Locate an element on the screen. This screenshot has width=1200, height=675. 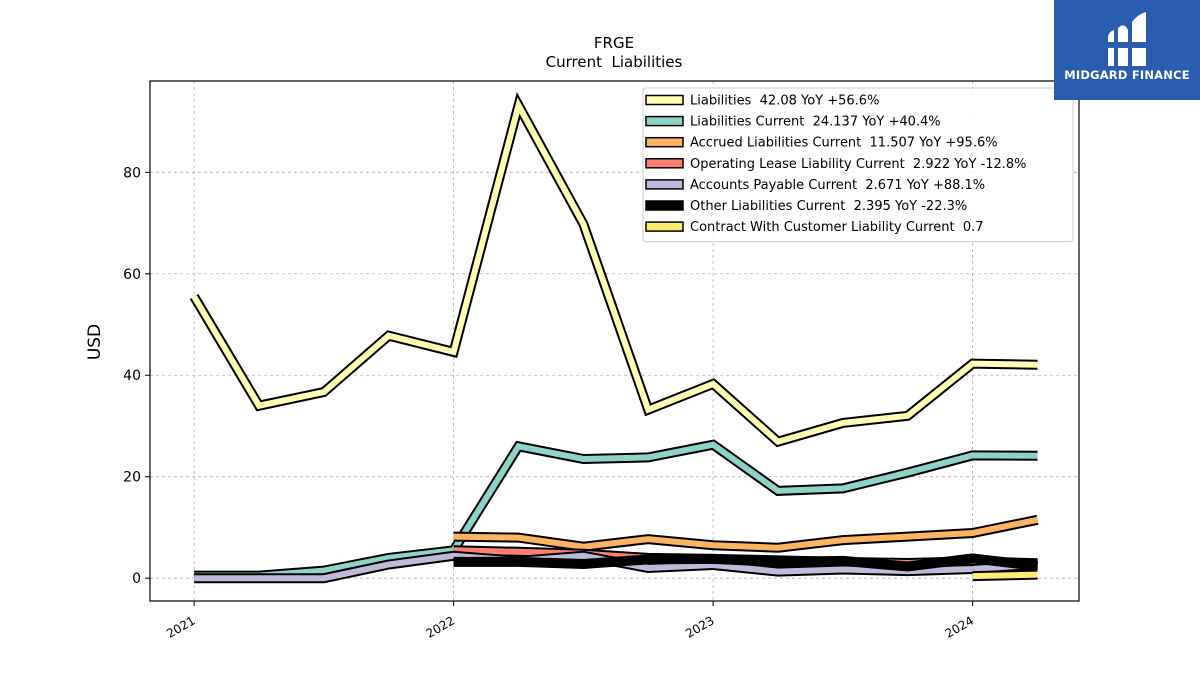
x-tick-label: 2022 is located at coordinates (440, 626).